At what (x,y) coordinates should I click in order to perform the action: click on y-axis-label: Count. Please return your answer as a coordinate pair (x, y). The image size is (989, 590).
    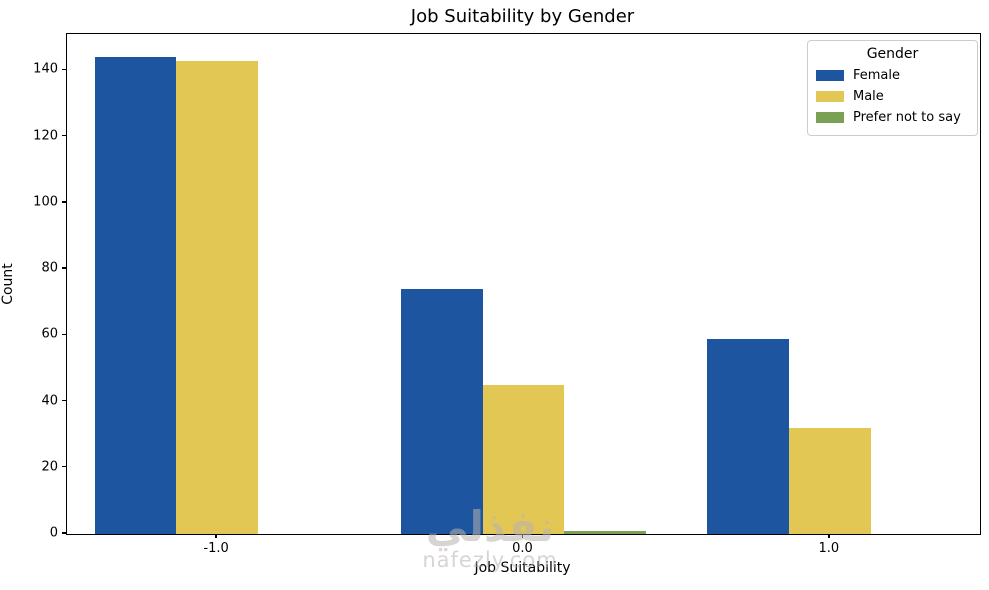
    Looking at the image, I should click on (8, 284).